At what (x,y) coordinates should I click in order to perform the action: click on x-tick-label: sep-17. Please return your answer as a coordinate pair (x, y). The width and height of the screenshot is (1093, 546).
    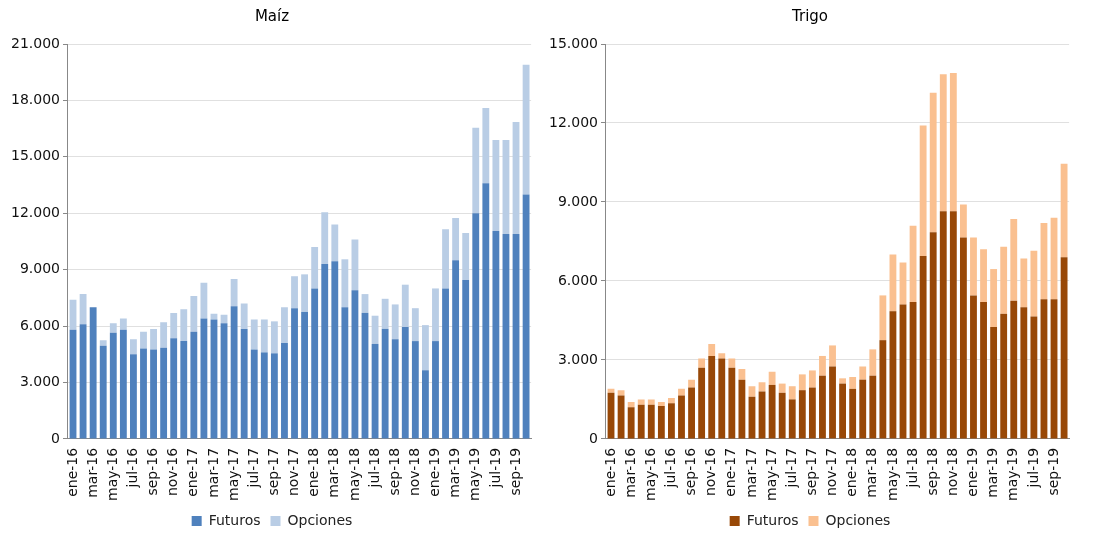
    Looking at the image, I should click on (811, 471).